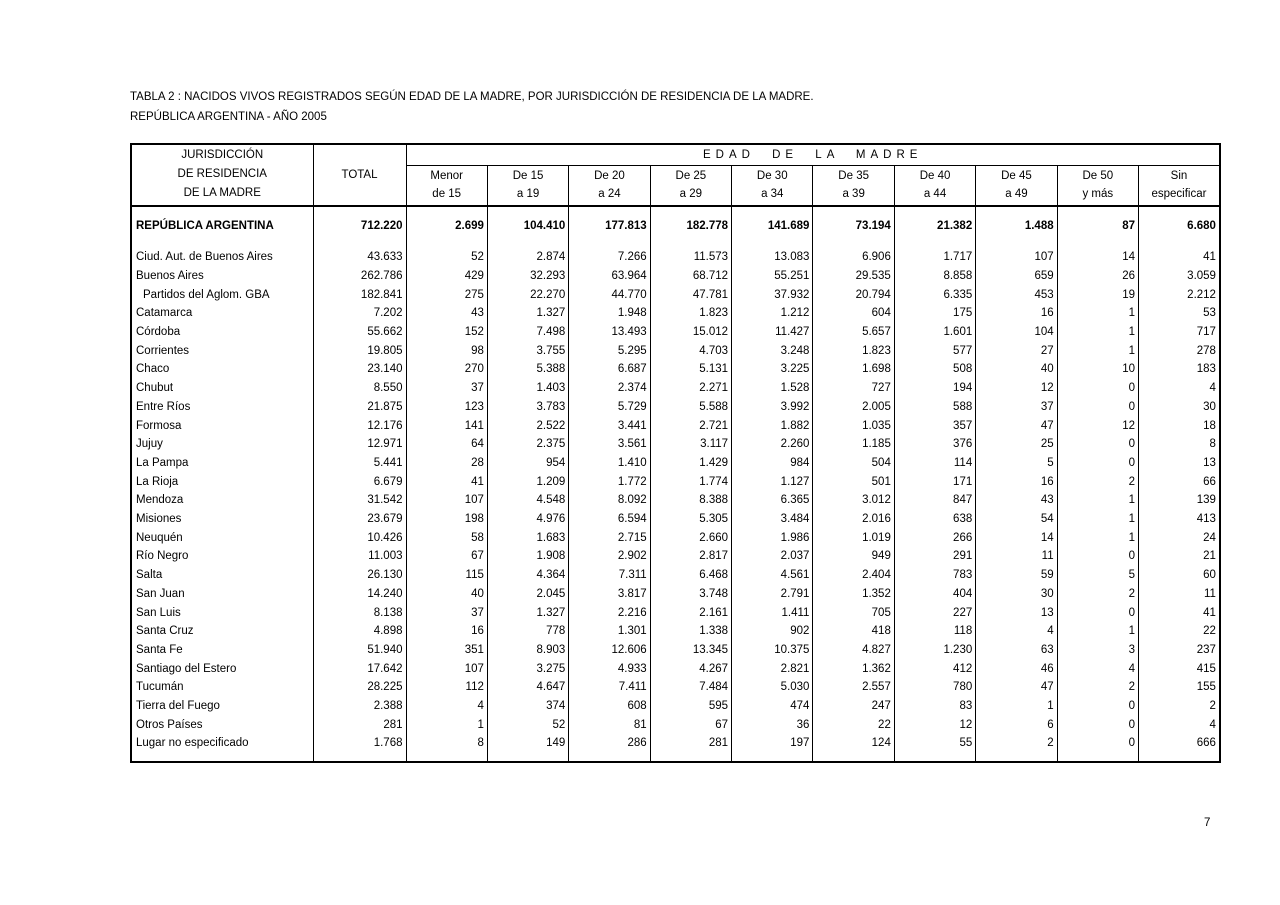  Describe the element at coordinates (159, 519) in the screenshot. I see `jurisdiction-cell: Misiones` at that location.